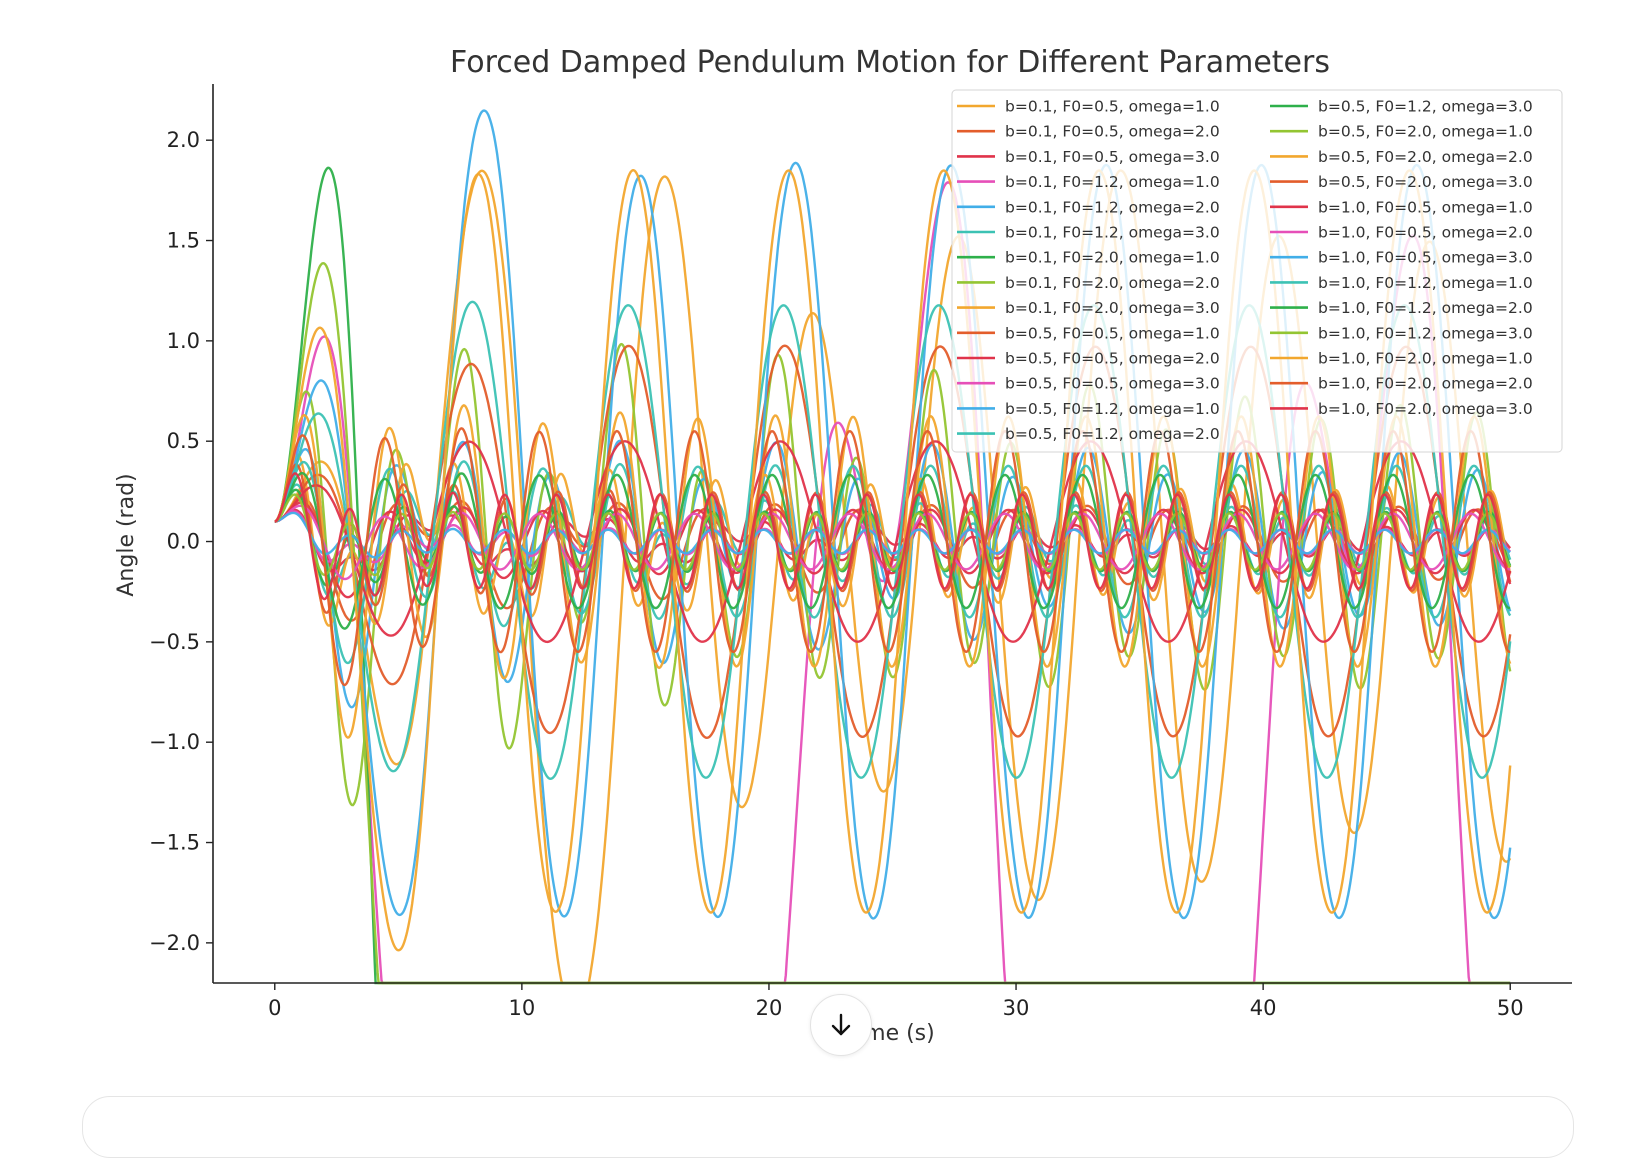 This screenshot has height=1158, width=1634. I want to click on x-tick-label: 20, so click(769, 1008).